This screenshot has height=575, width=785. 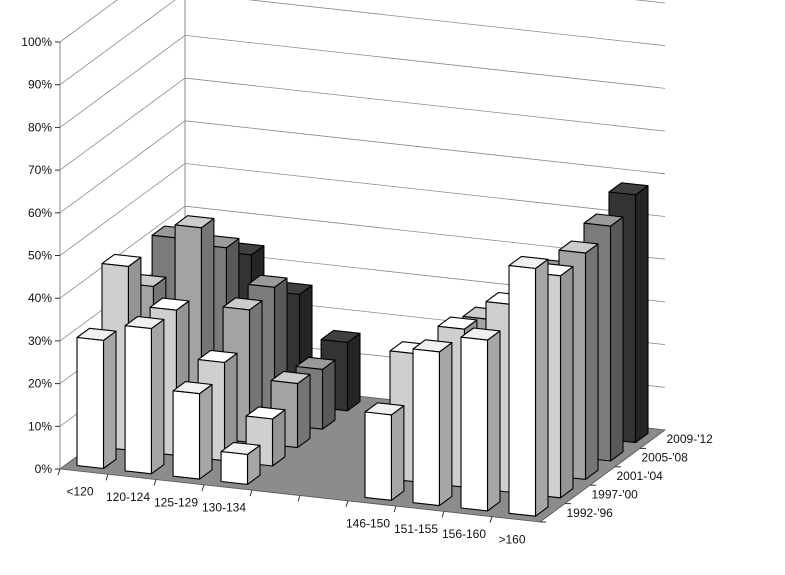 What do you see at coordinates (128, 497) in the screenshot?
I see `x-tick-label: 120-124` at bounding box center [128, 497].